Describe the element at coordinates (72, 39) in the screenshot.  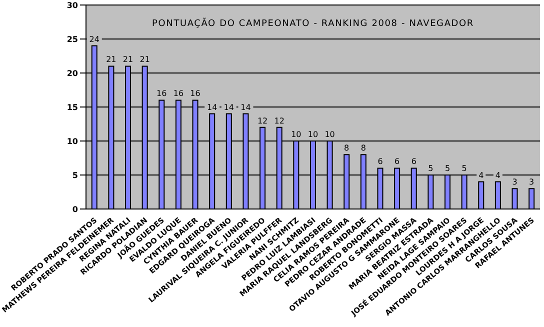
I see `y-tick-label: 25` at that location.